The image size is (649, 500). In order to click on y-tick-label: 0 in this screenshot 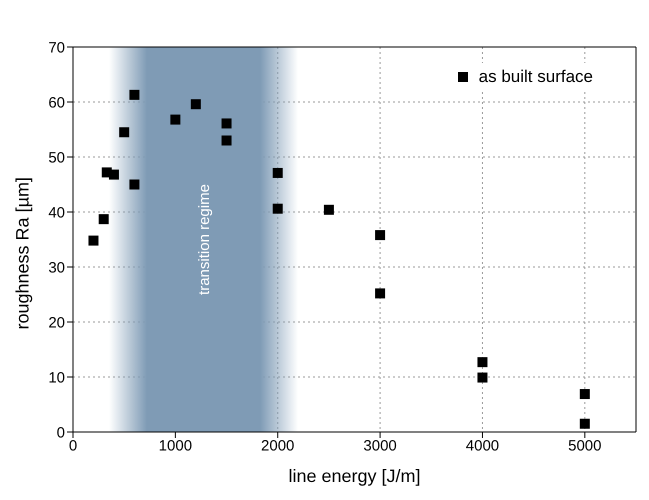, I will do `click(60, 433)`.